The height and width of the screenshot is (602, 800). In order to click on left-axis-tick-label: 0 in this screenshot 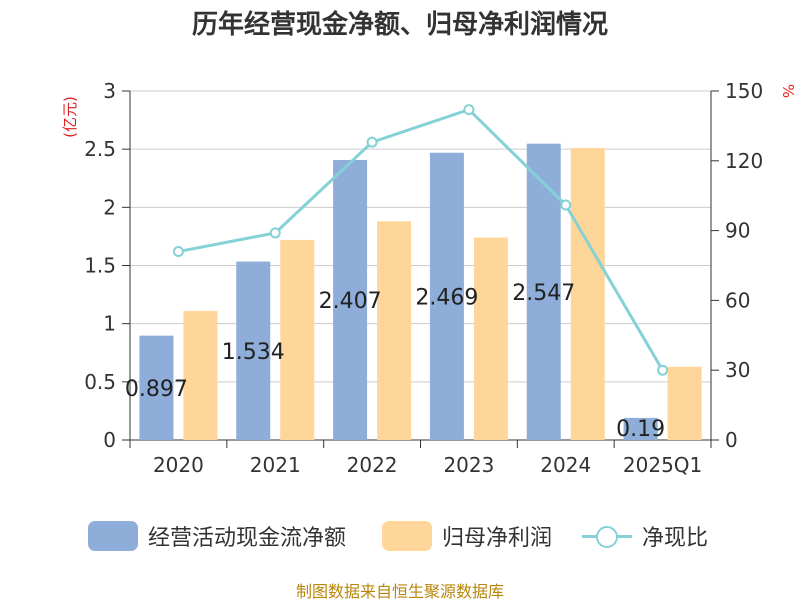, I will do `click(109, 440)`.